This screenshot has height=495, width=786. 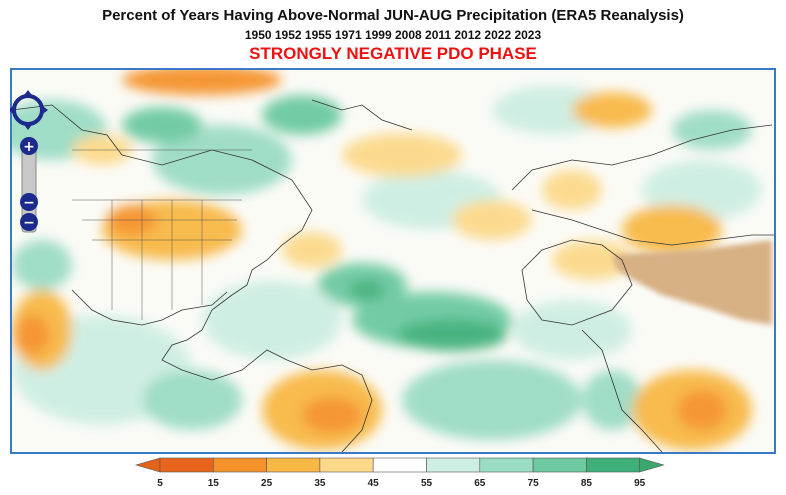 I want to click on zoom-out-label: −, so click(x=29, y=223).